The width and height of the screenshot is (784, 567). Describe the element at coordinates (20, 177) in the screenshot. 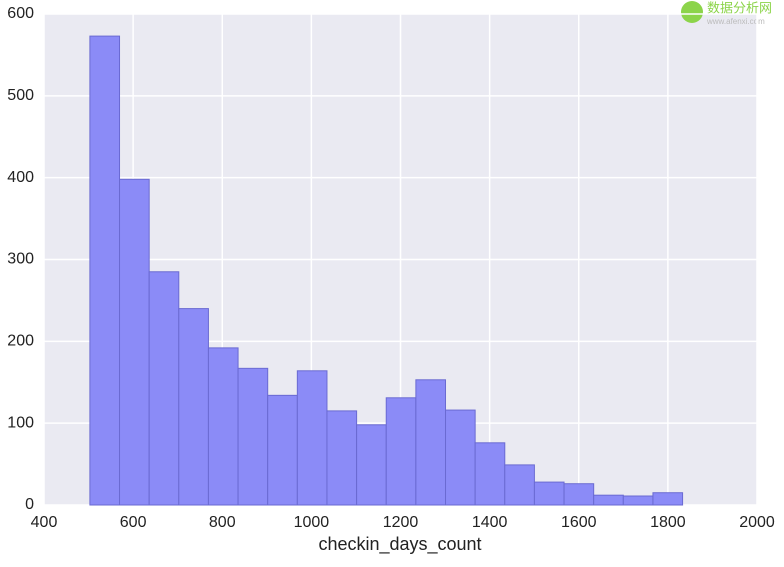

I see `y-tick-label: 400` at that location.